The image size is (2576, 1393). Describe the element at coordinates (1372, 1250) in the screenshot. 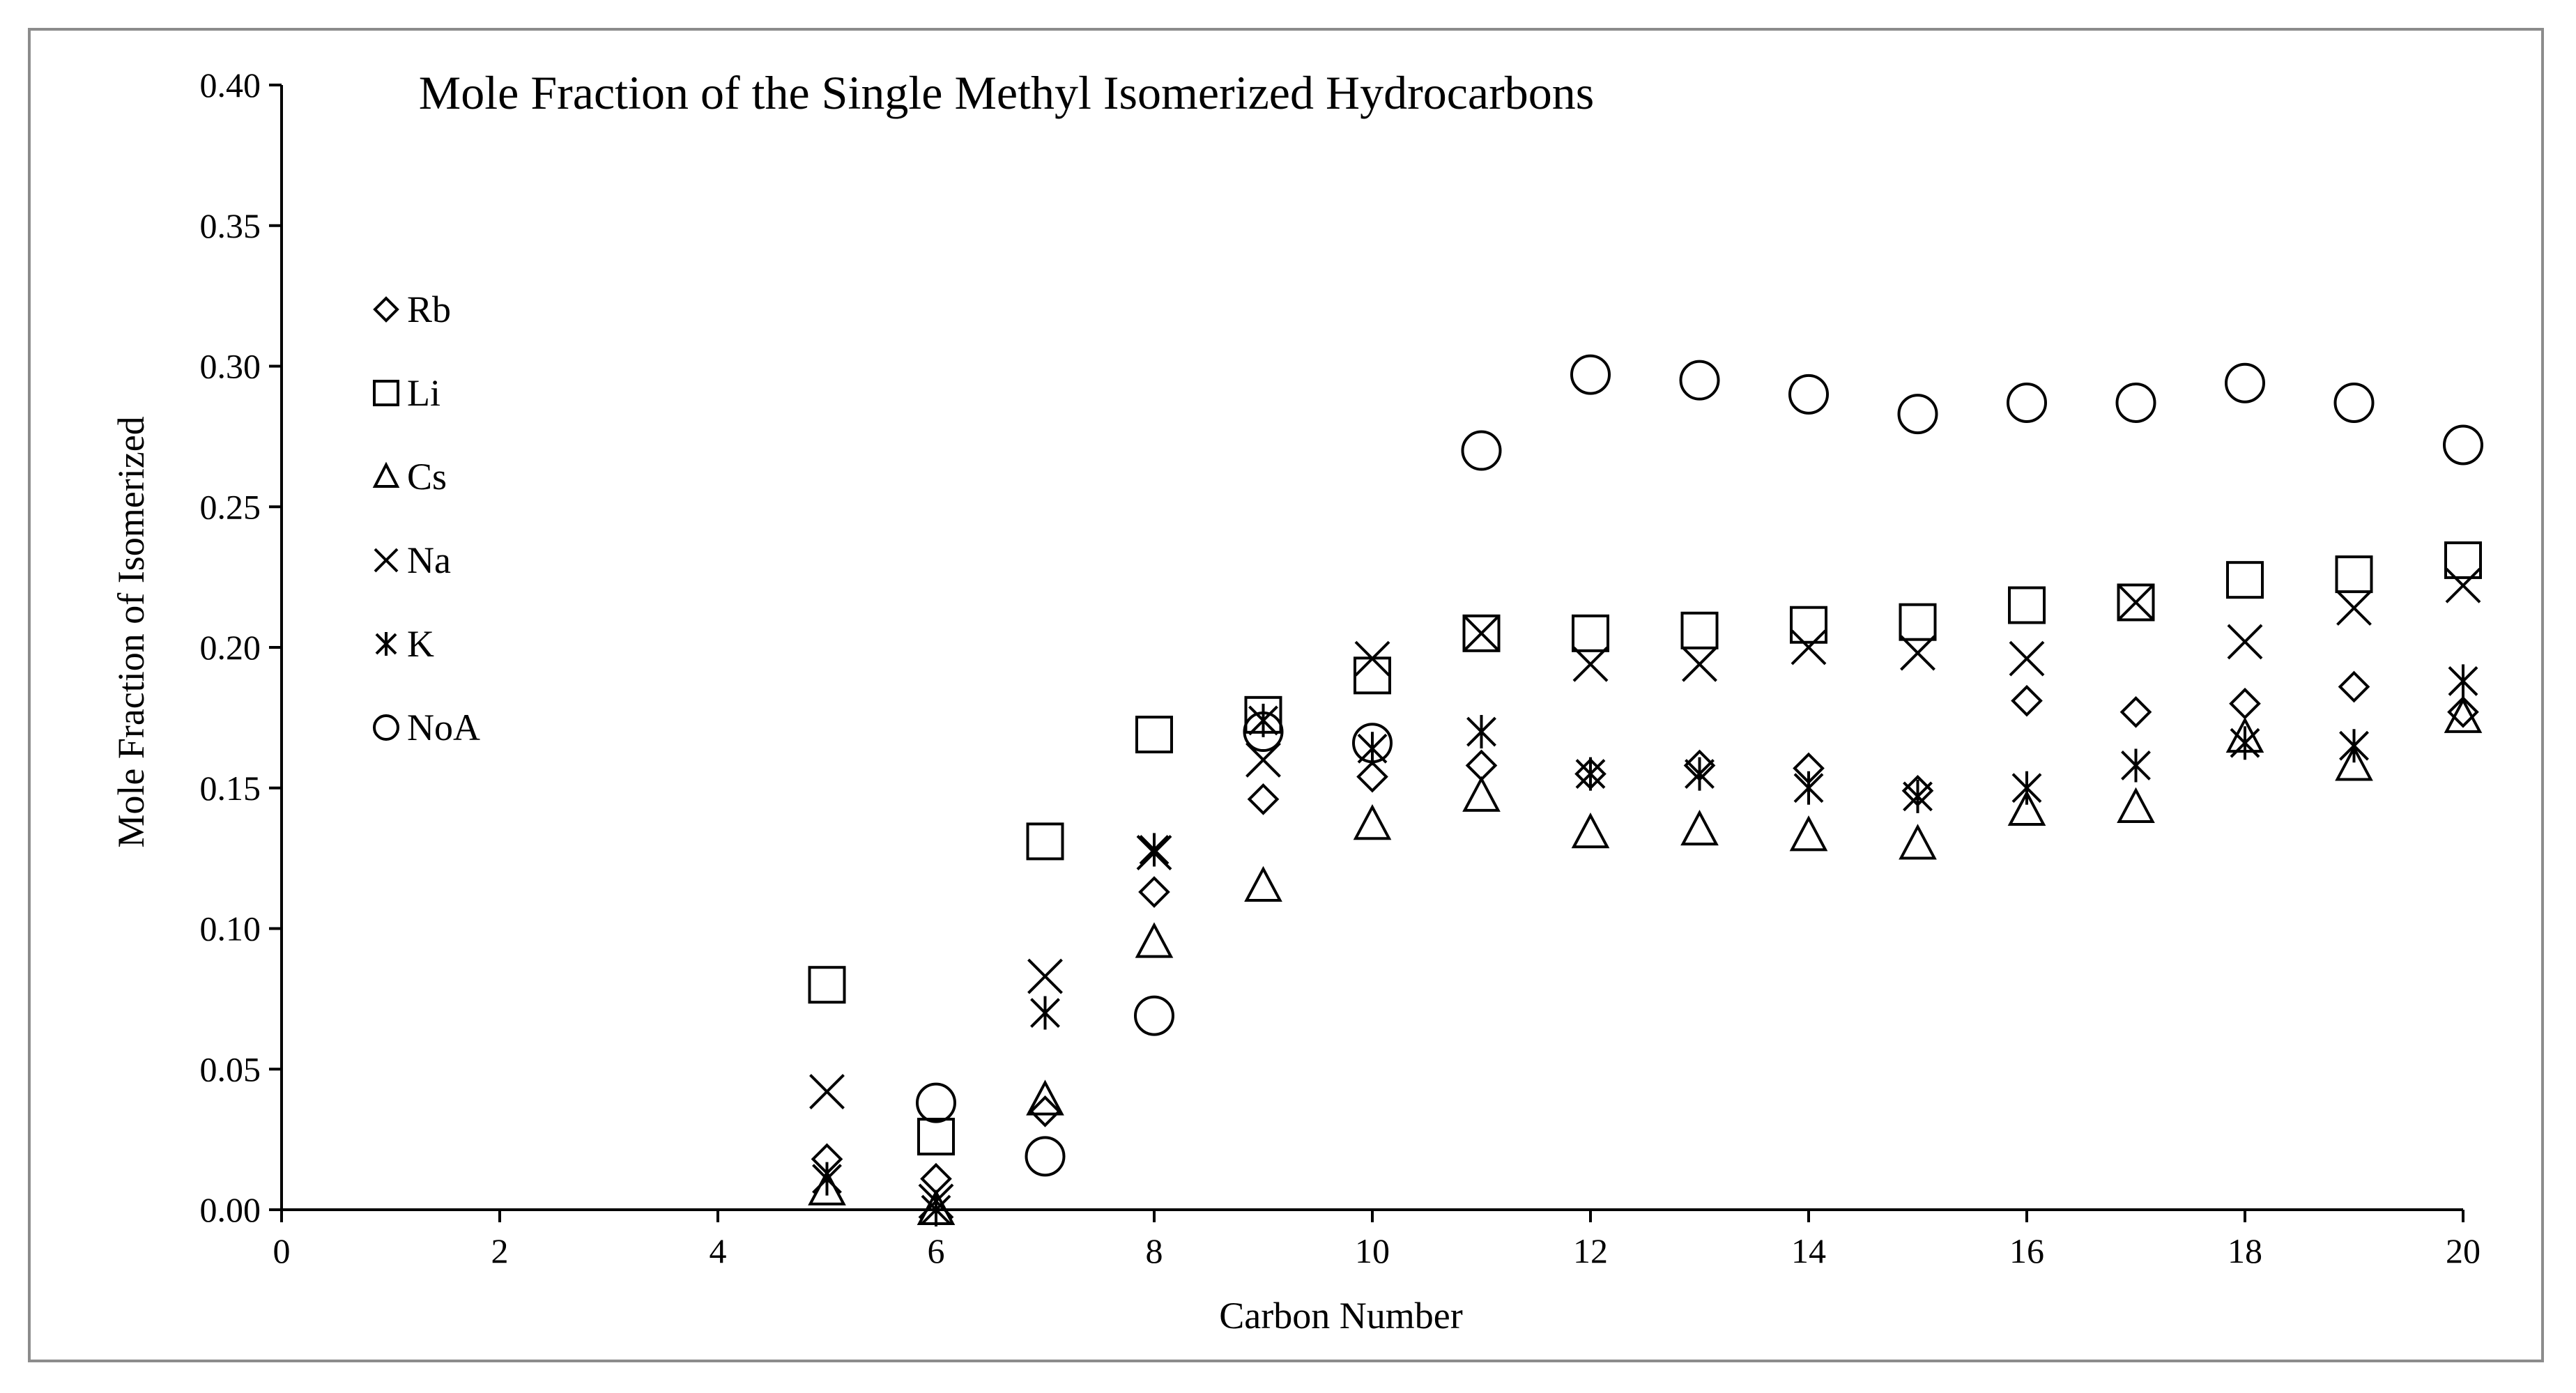

I see `x-tick-label: 10` at that location.